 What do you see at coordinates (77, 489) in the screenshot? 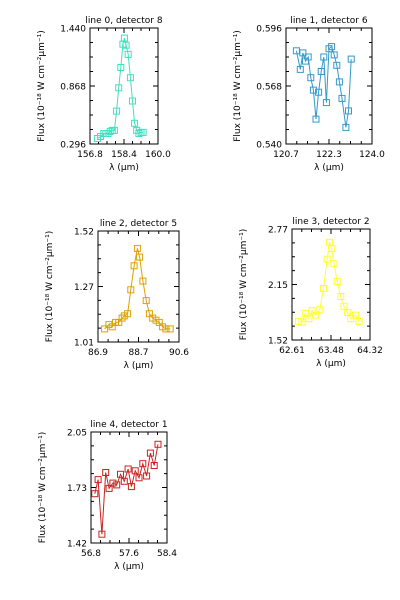
I see `y-tick-label: 1.73` at bounding box center [77, 489].